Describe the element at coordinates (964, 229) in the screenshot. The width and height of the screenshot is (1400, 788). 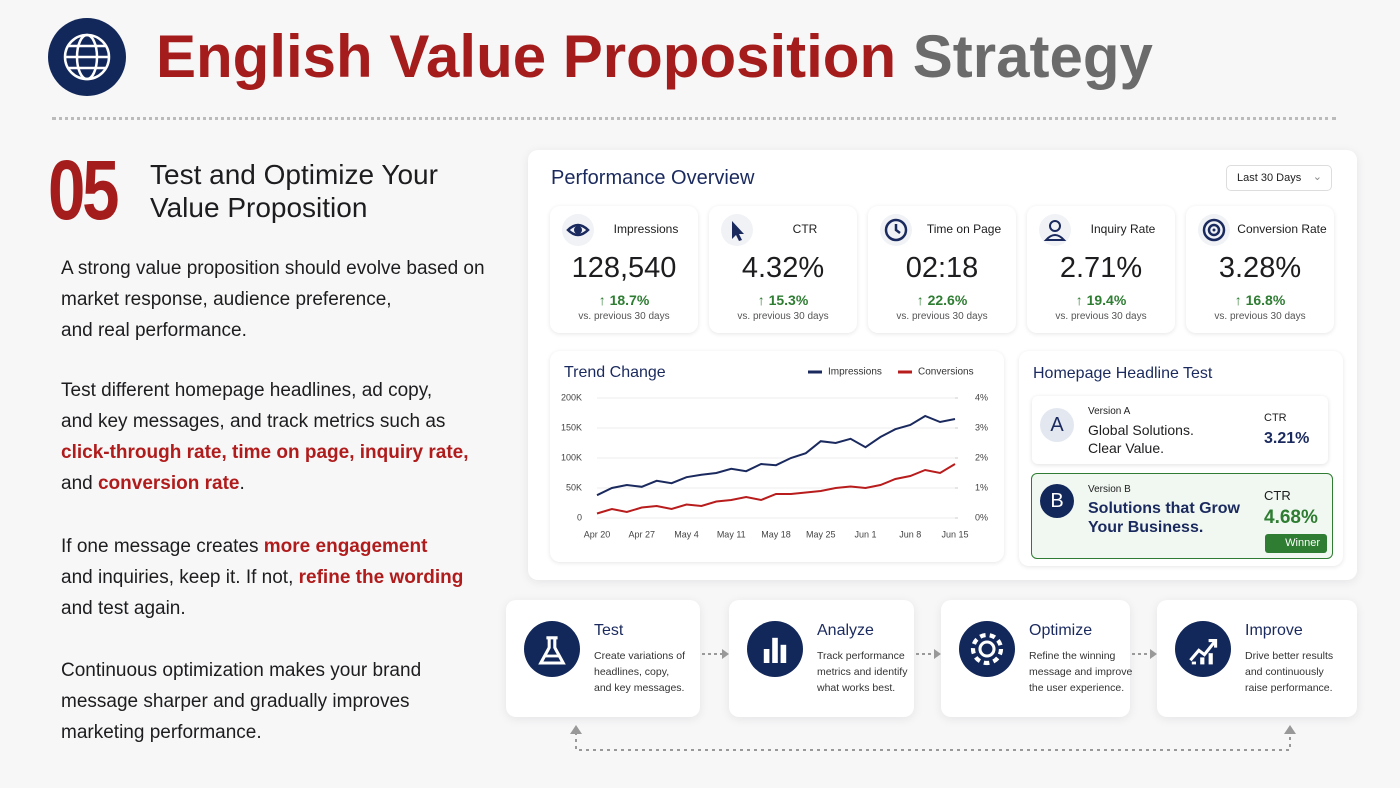
I see `kpi-label: Time on Page` at that location.